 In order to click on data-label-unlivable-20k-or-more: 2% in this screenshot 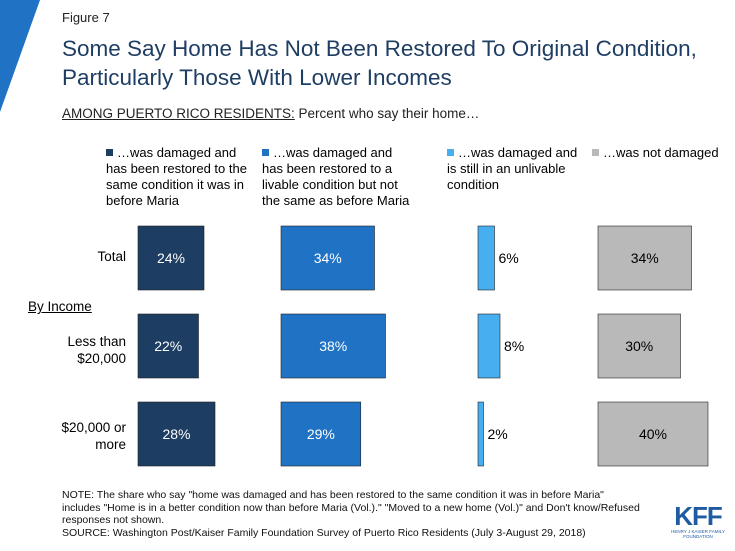, I will do `click(498, 434)`.